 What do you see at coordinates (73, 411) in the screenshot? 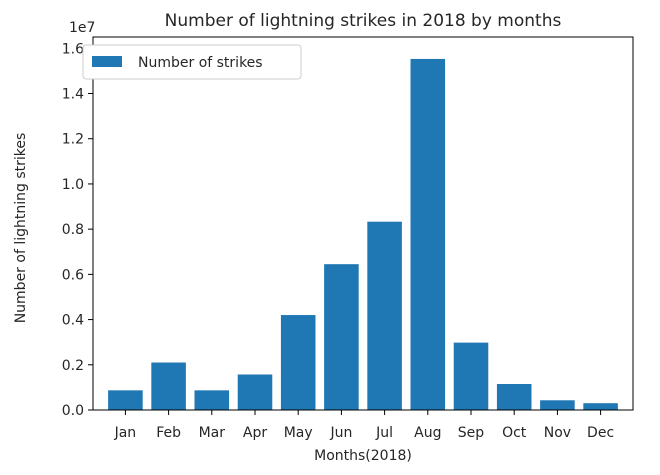
I see `y-tick-label-0: 0.0` at bounding box center [73, 411].